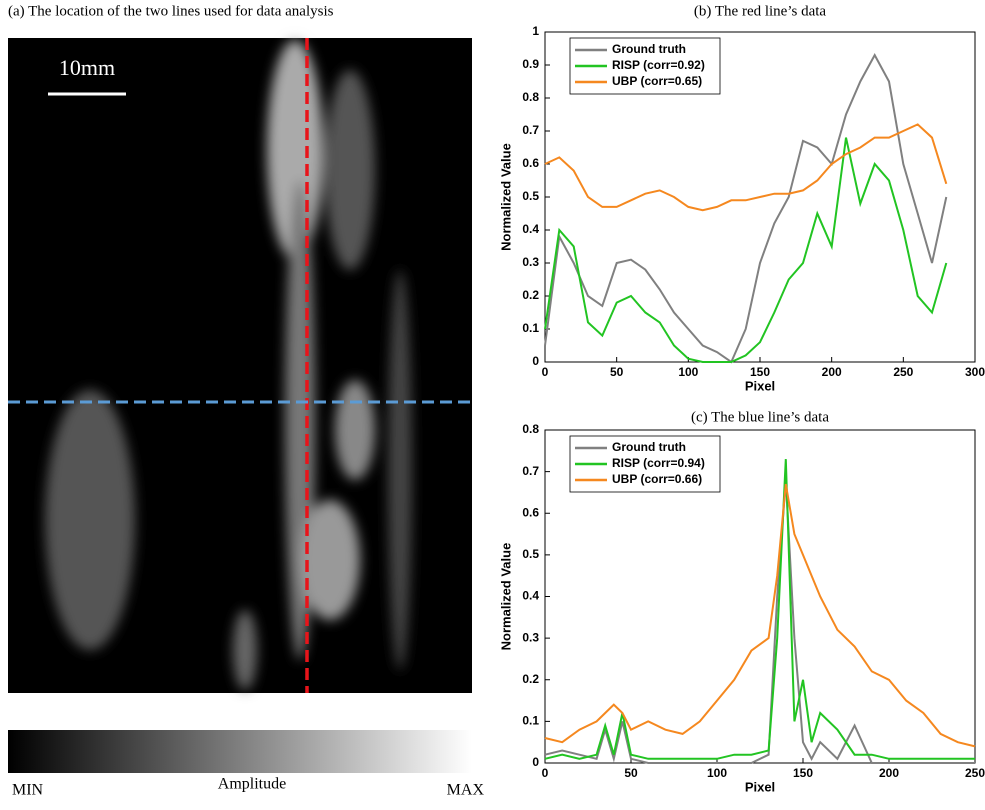  Describe the element at coordinates (760, 417) in the screenshot. I see `chart-title: (c) The blue line’s data` at that location.